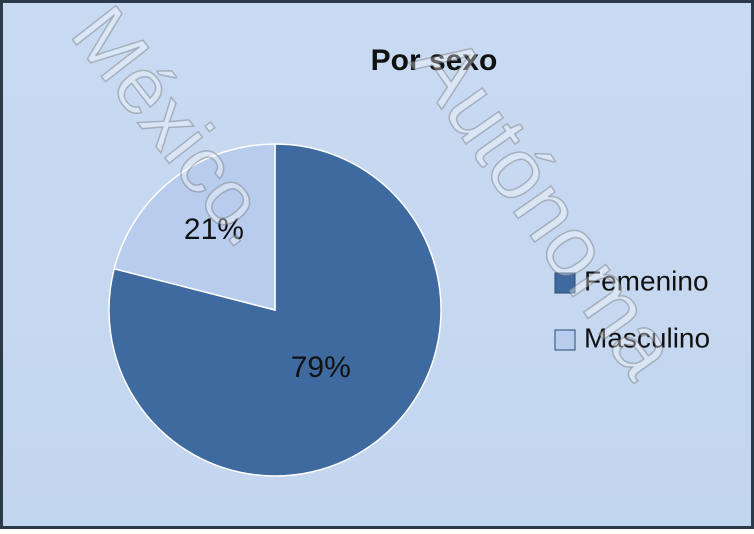 This screenshot has height=534, width=754. What do you see at coordinates (434, 60) in the screenshot?
I see `chart-title: Por sexo` at bounding box center [434, 60].